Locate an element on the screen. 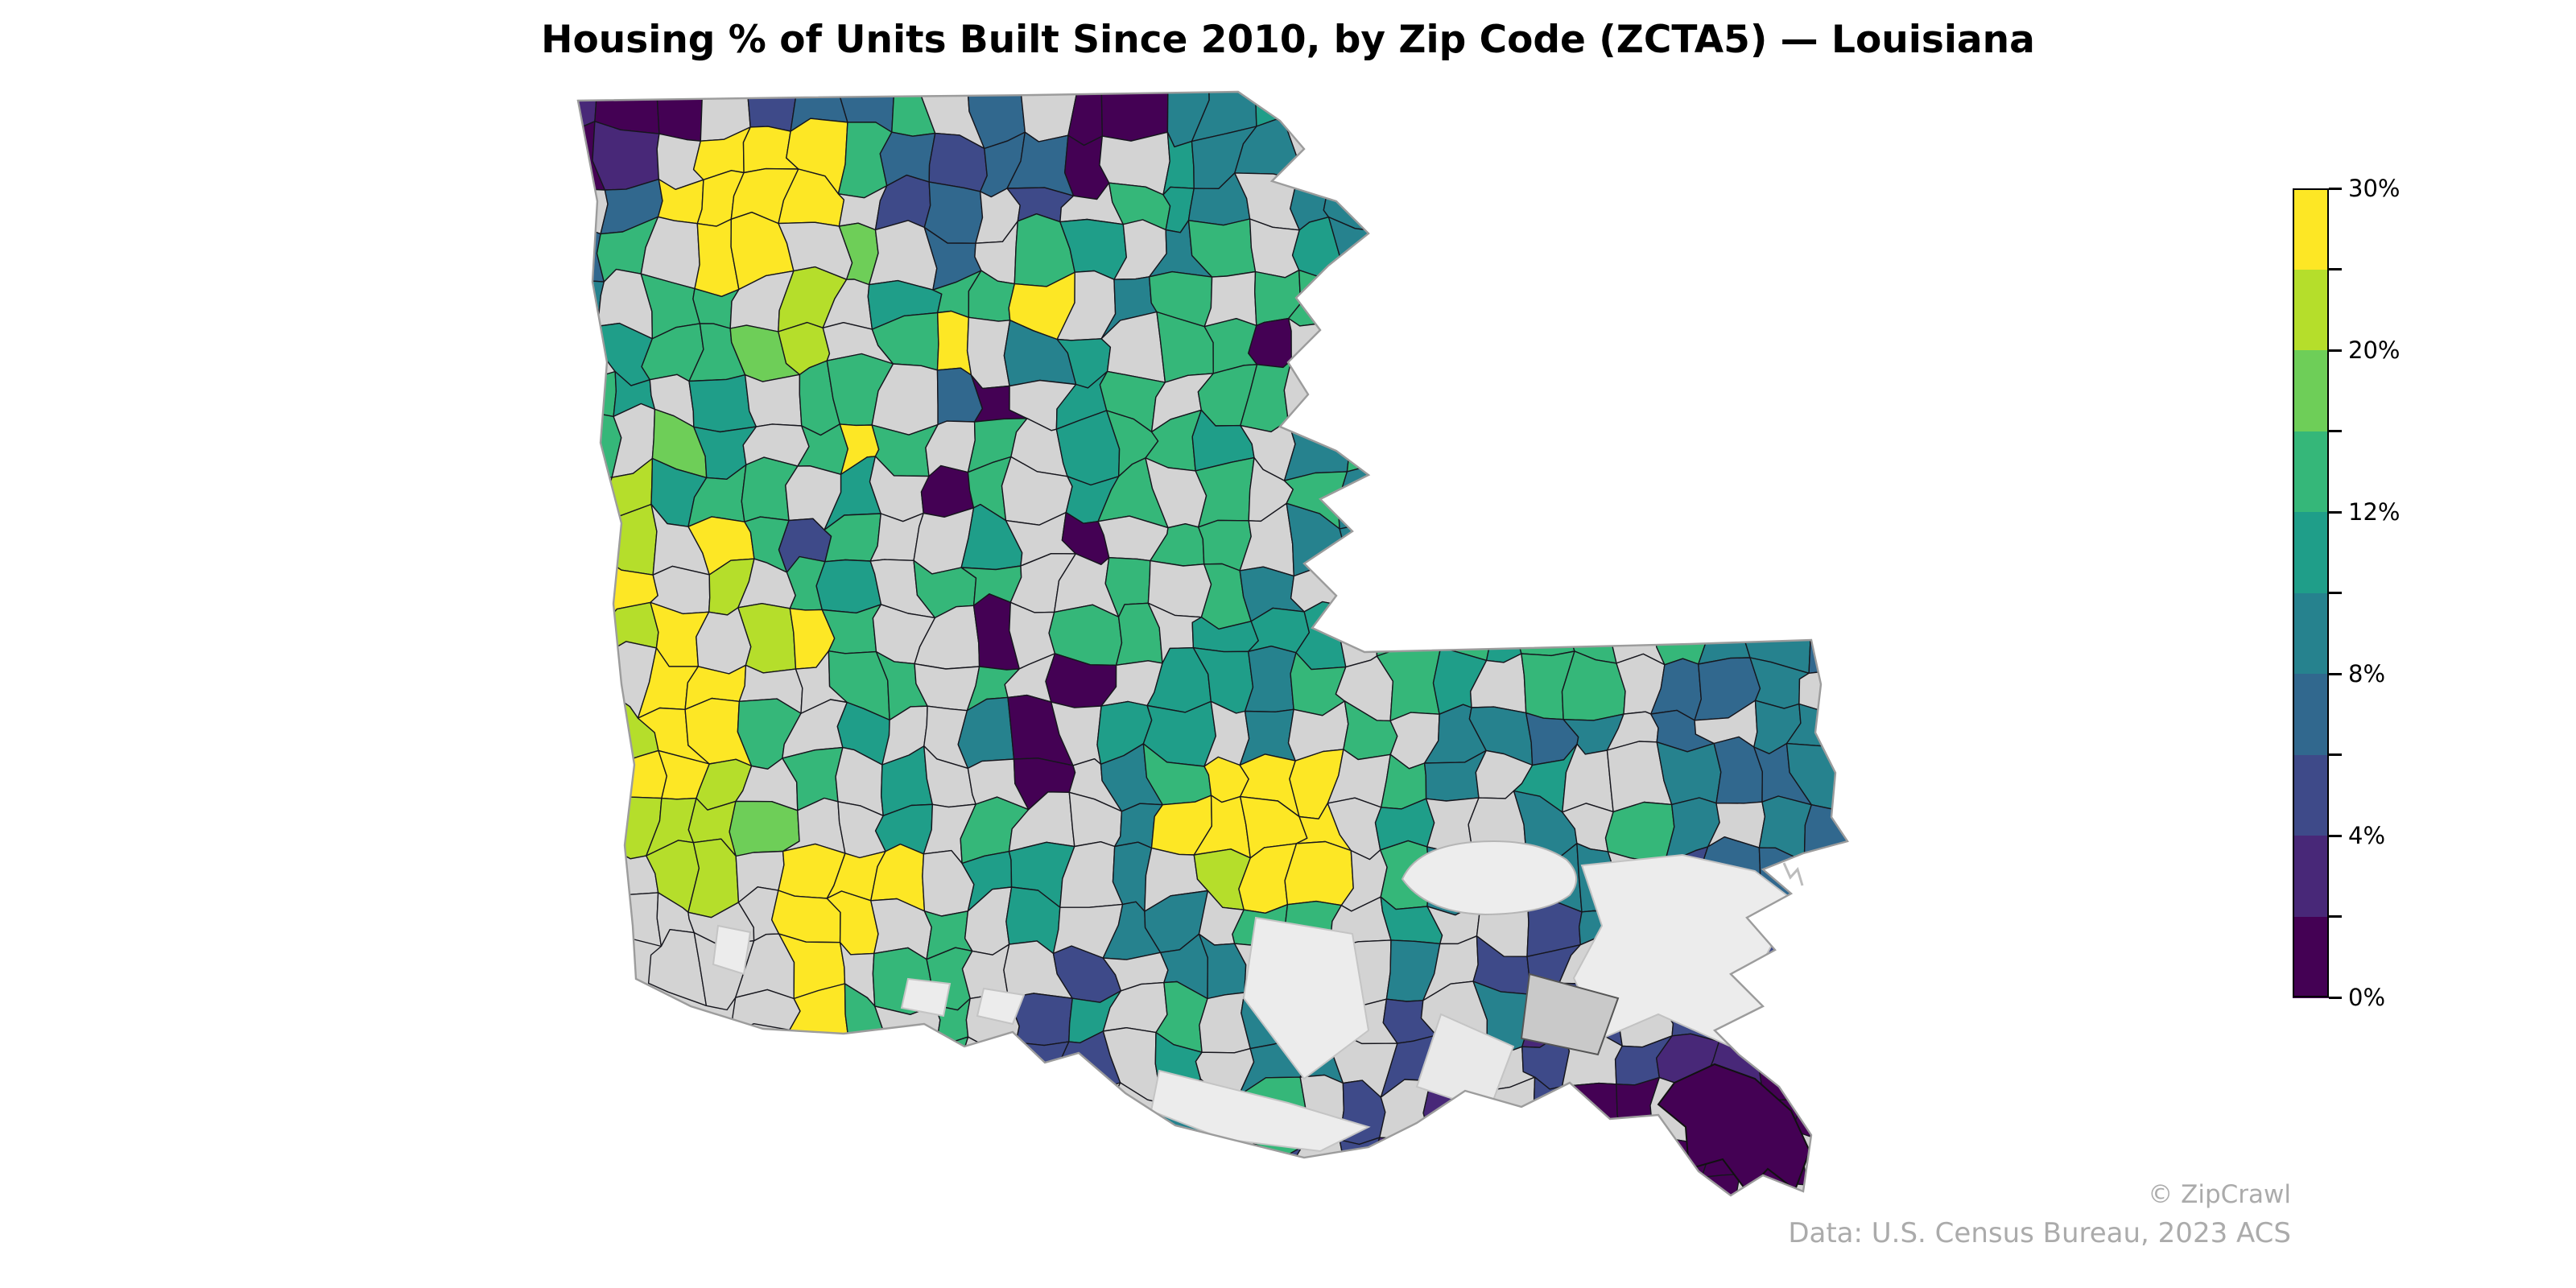  chandeleur-islands-sliver is located at coordinates (1793, 874).